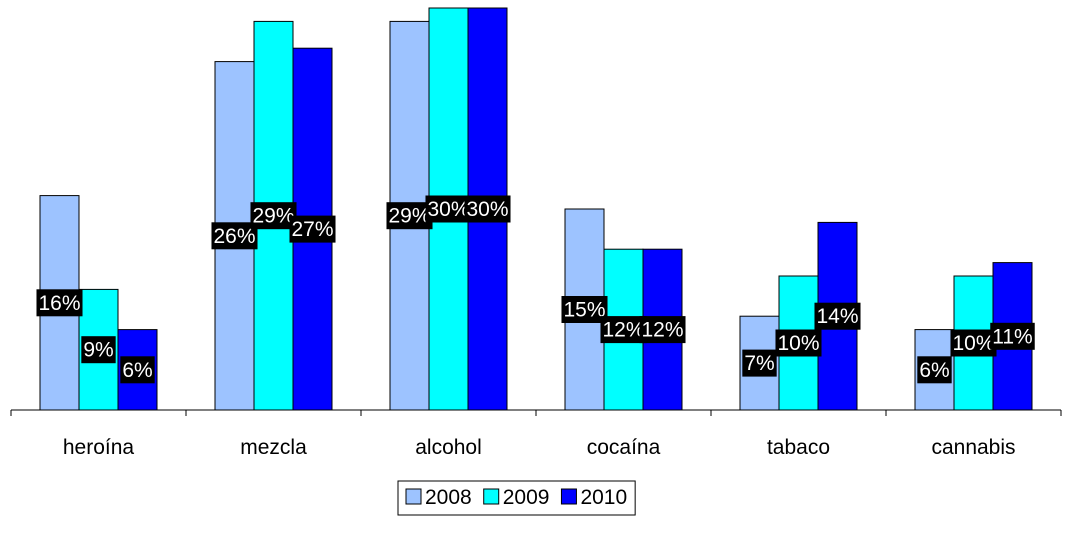  Describe the element at coordinates (448, 497) in the screenshot. I see `legend-label-2008: 2008` at that location.